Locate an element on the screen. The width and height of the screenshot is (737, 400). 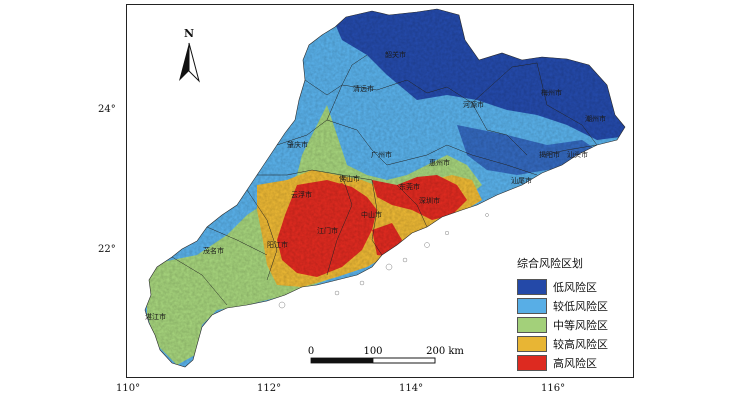
city-label: 河源市 is located at coordinates (473, 104).